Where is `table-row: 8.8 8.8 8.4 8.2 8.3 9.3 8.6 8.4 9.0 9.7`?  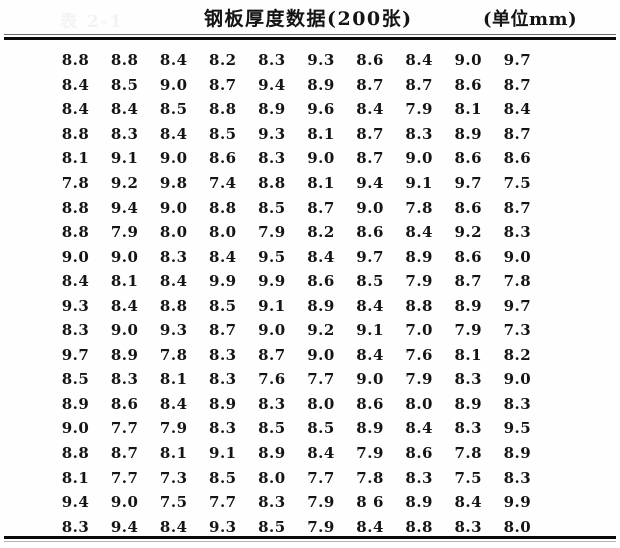 table-row: 8.8 8.8 8.4 8.2 8.3 9.3 8.6 8.4 9.0 9.7 is located at coordinates (296, 60).